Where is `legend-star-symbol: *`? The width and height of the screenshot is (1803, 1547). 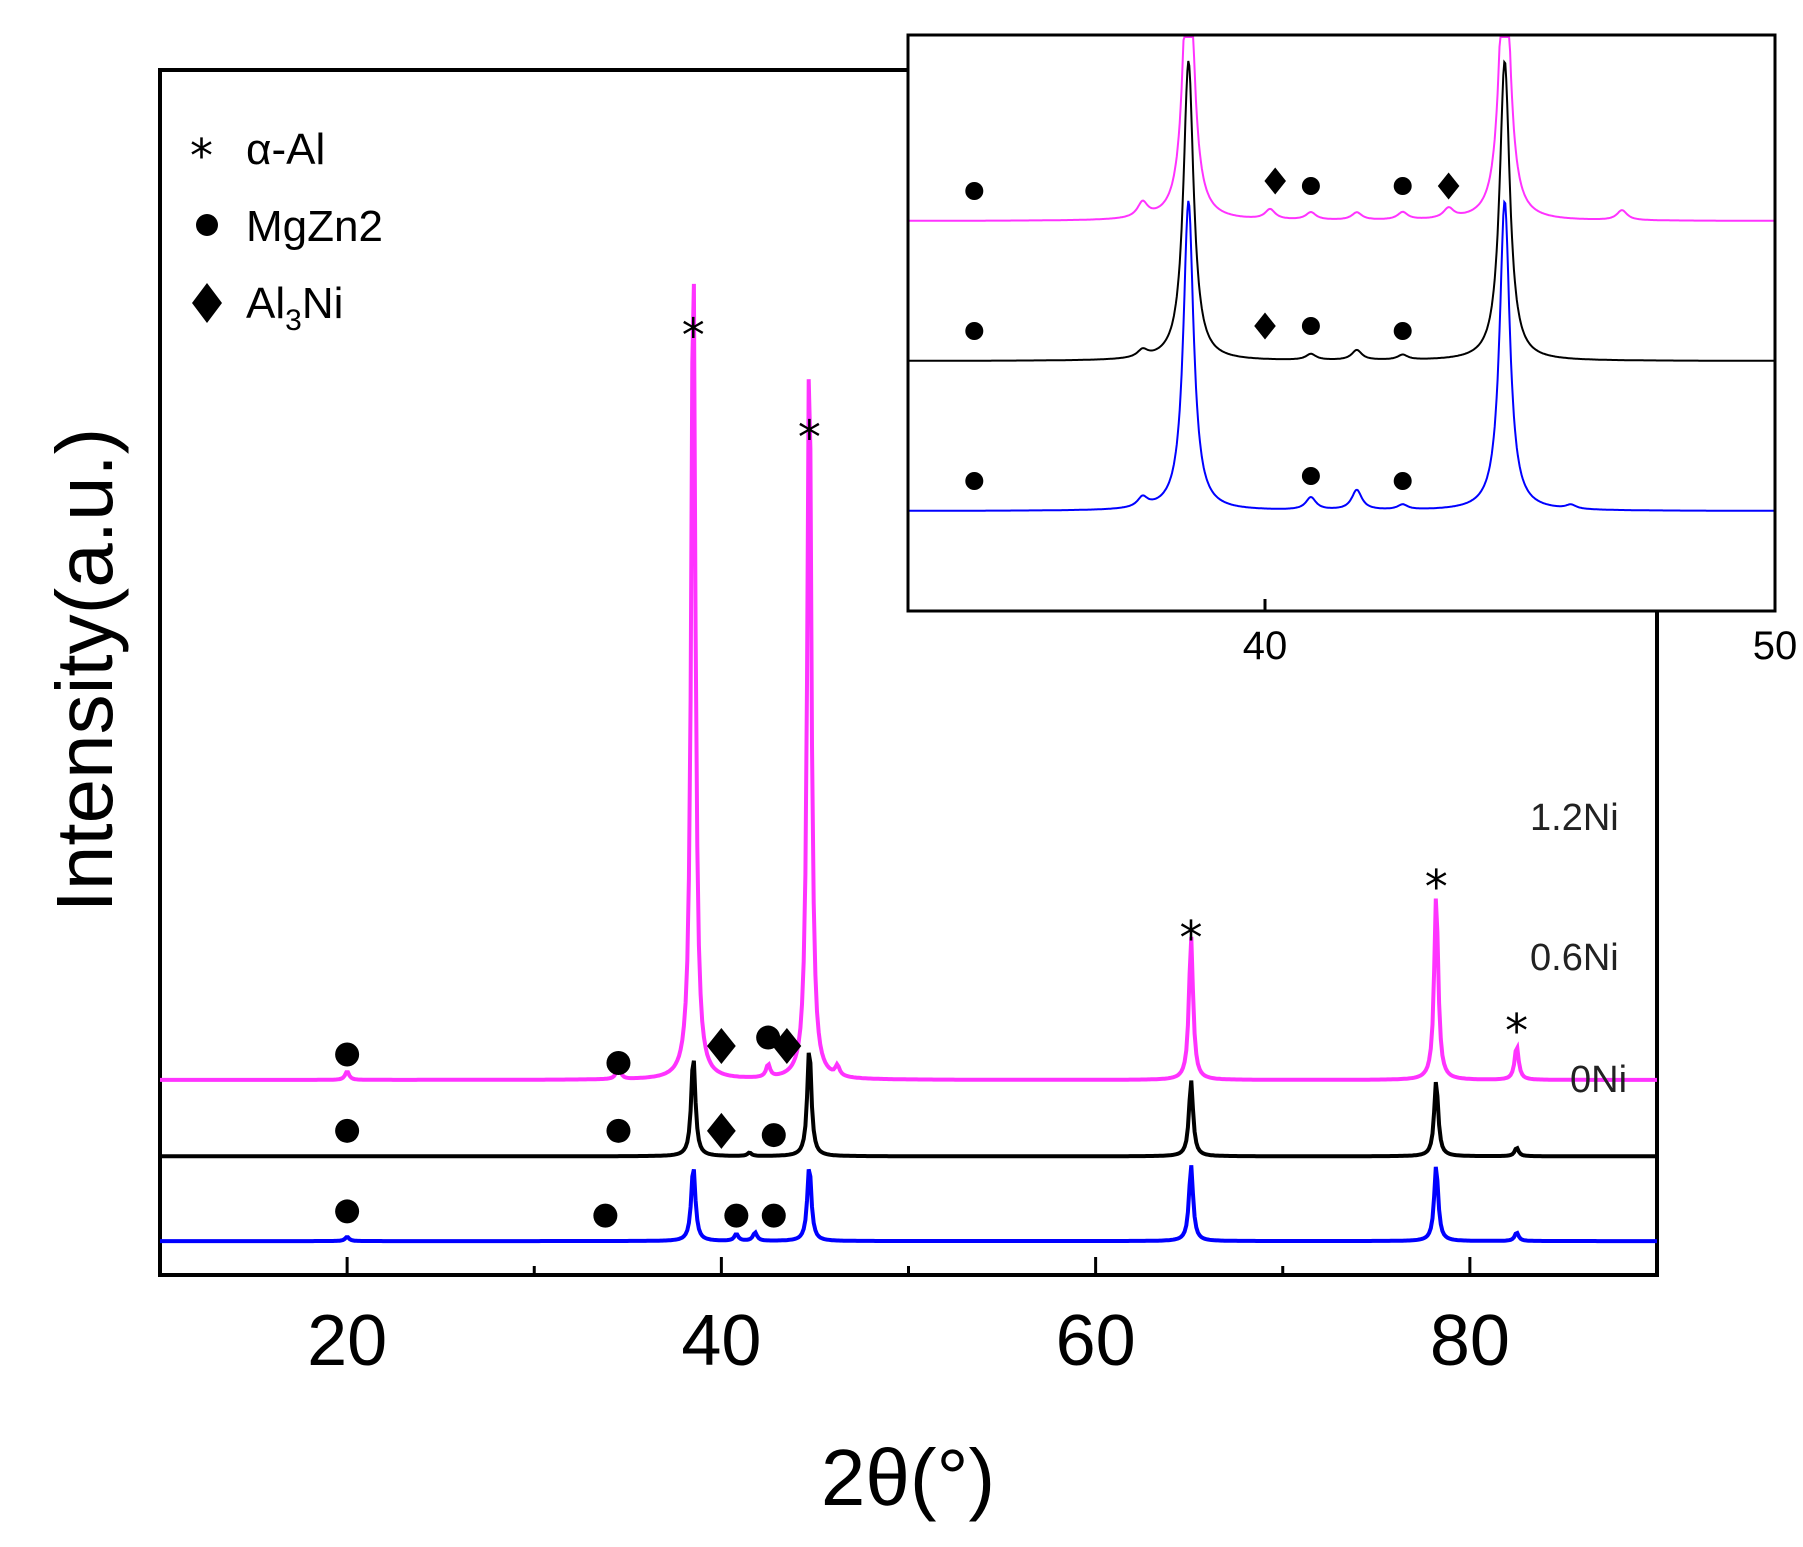
legend-star-symbol: * is located at coordinates (201, 156).